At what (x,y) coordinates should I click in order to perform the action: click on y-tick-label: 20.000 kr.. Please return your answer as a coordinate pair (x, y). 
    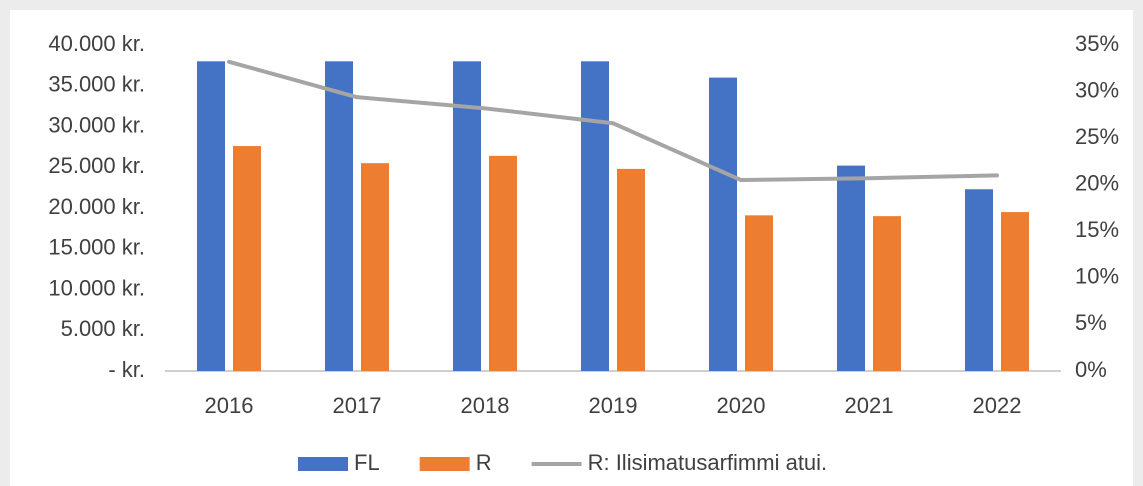
    Looking at the image, I should click on (96, 206).